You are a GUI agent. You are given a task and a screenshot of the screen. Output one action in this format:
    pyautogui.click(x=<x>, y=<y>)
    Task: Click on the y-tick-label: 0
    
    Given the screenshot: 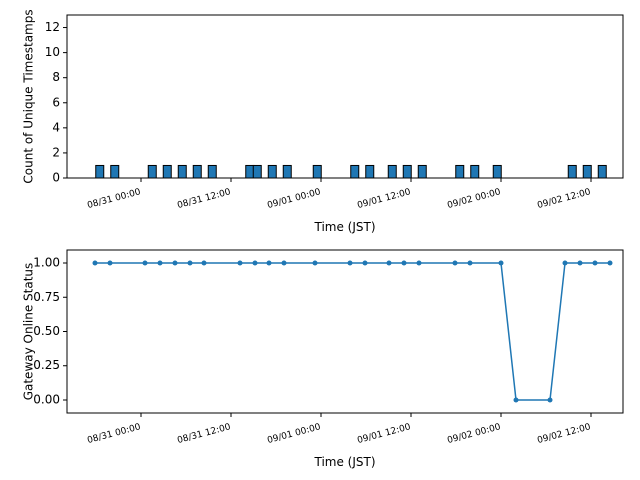 What is the action you would take?
    pyautogui.click(x=56, y=178)
    